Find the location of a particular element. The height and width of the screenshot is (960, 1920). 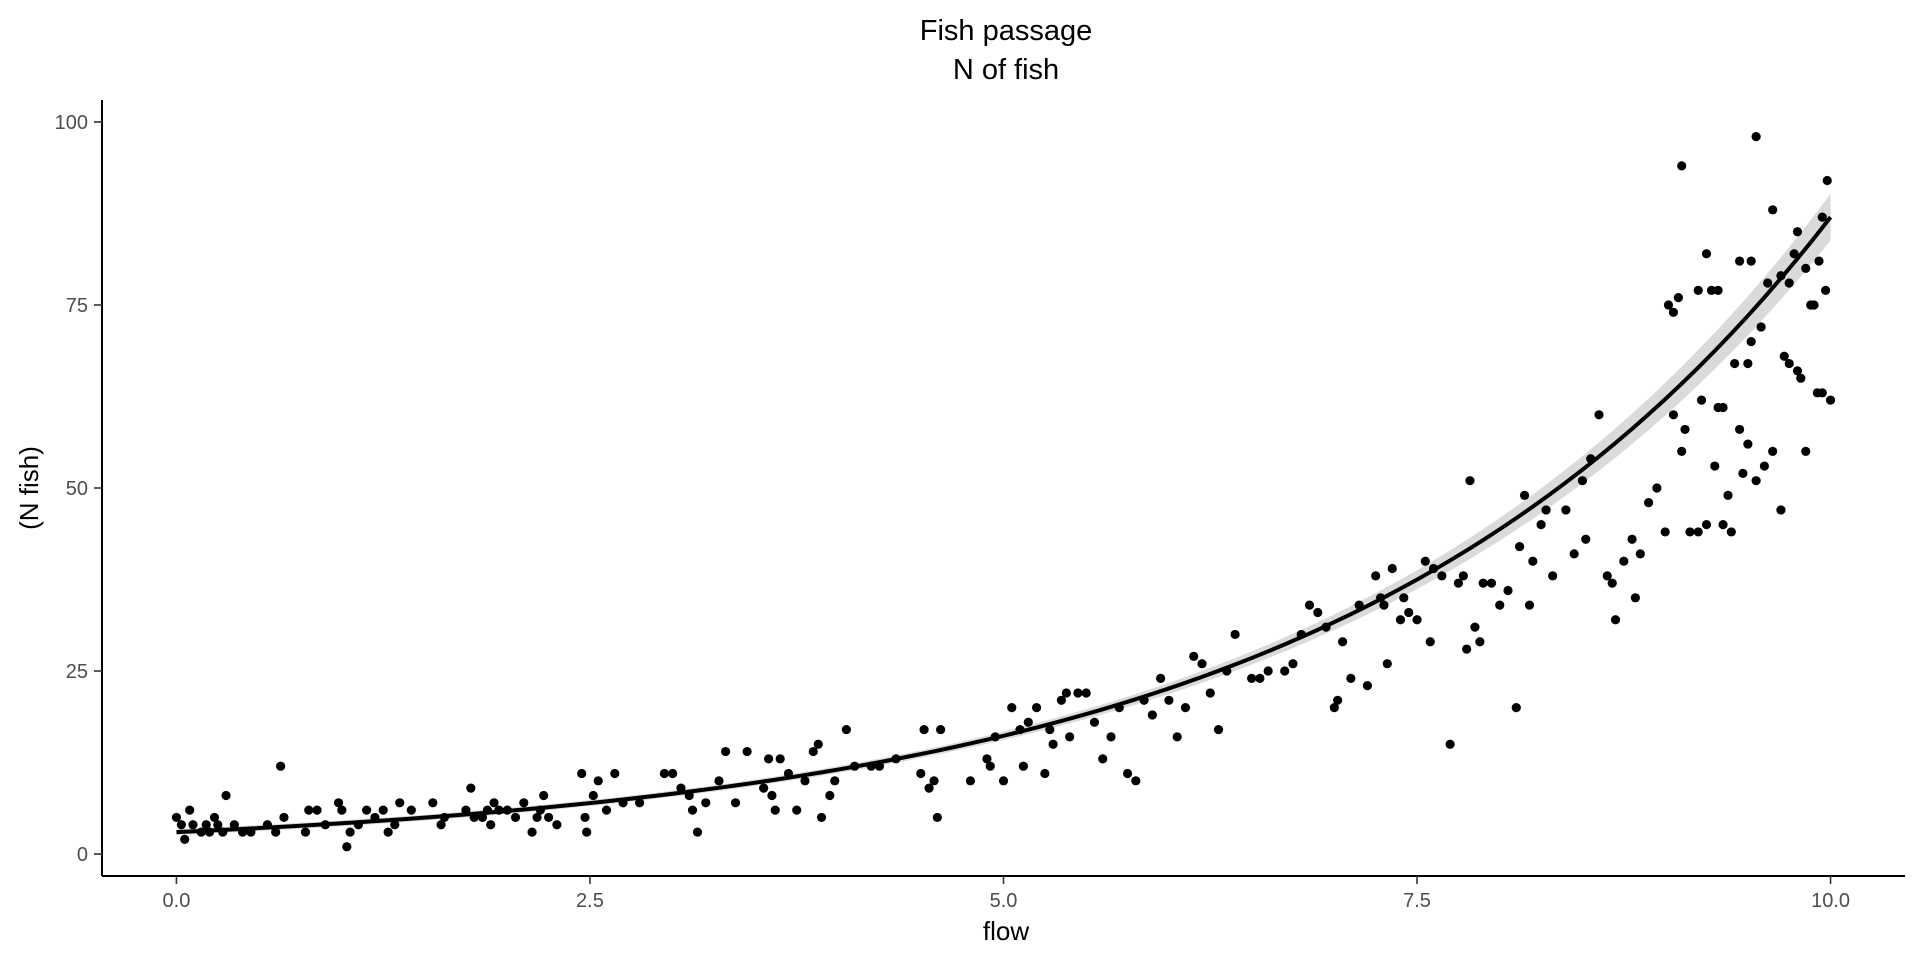

chart-subtitle: N of fish is located at coordinates (1006, 70).